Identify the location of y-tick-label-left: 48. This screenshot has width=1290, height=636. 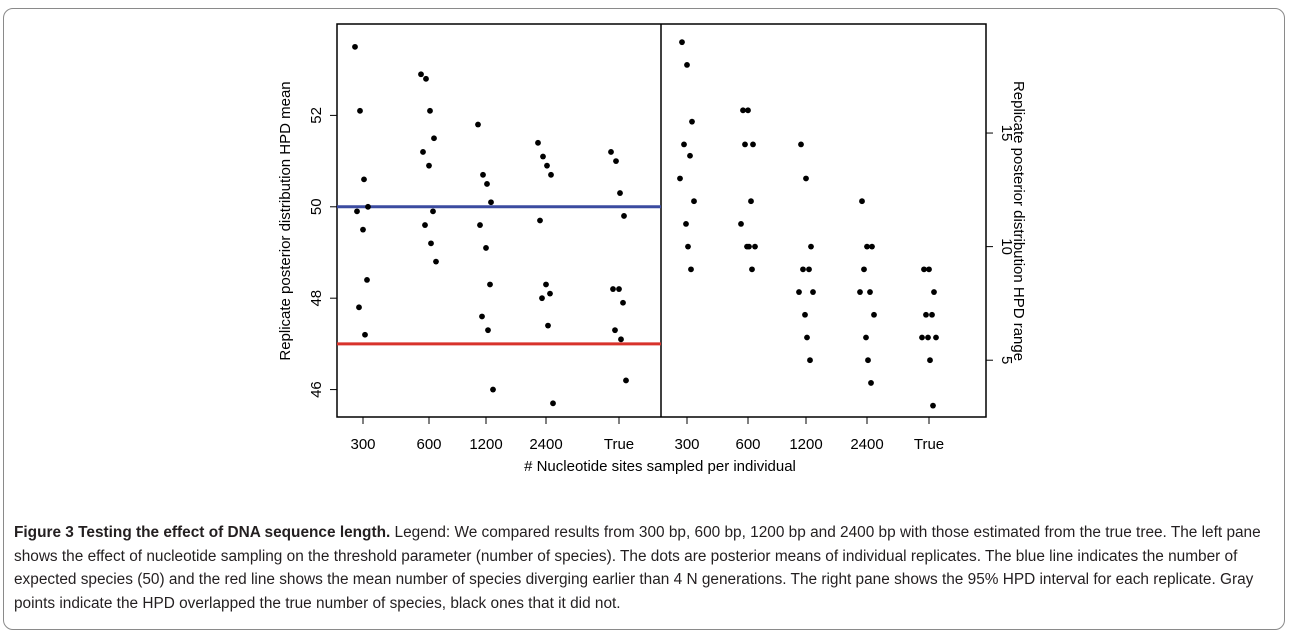
(316, 298).